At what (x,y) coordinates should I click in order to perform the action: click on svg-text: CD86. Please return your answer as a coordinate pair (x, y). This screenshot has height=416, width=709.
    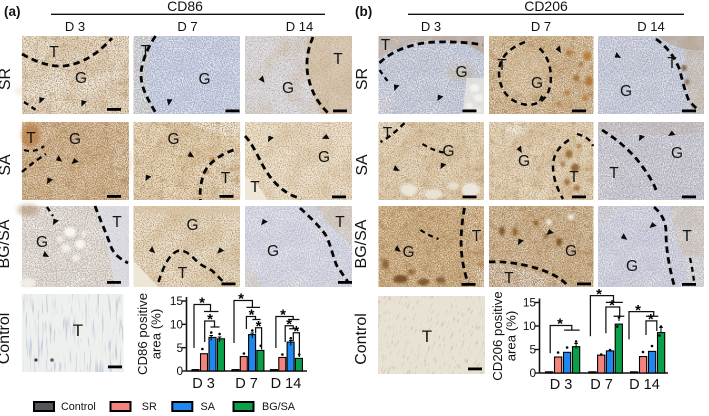
    Looking at the image, I should click on (185, 7).